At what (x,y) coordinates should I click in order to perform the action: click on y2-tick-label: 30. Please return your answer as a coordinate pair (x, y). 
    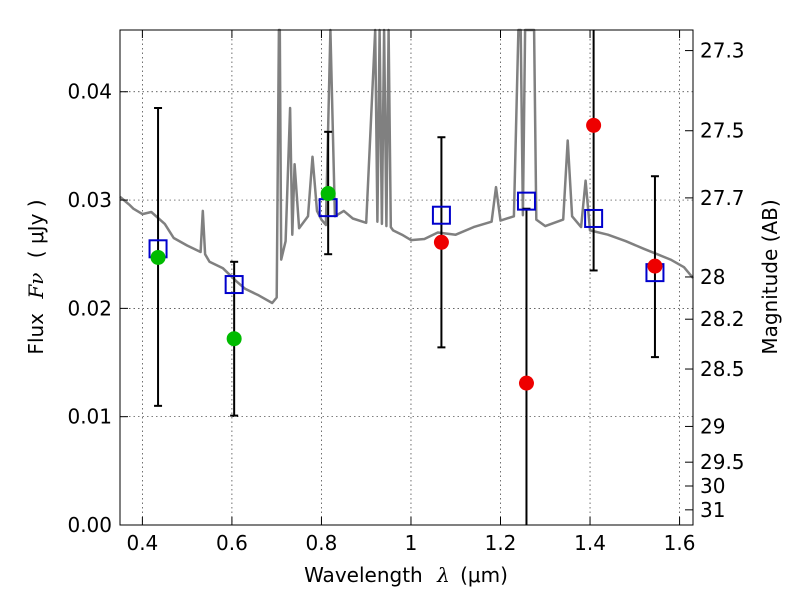
    Looking at the image, I should click on (712, 486).